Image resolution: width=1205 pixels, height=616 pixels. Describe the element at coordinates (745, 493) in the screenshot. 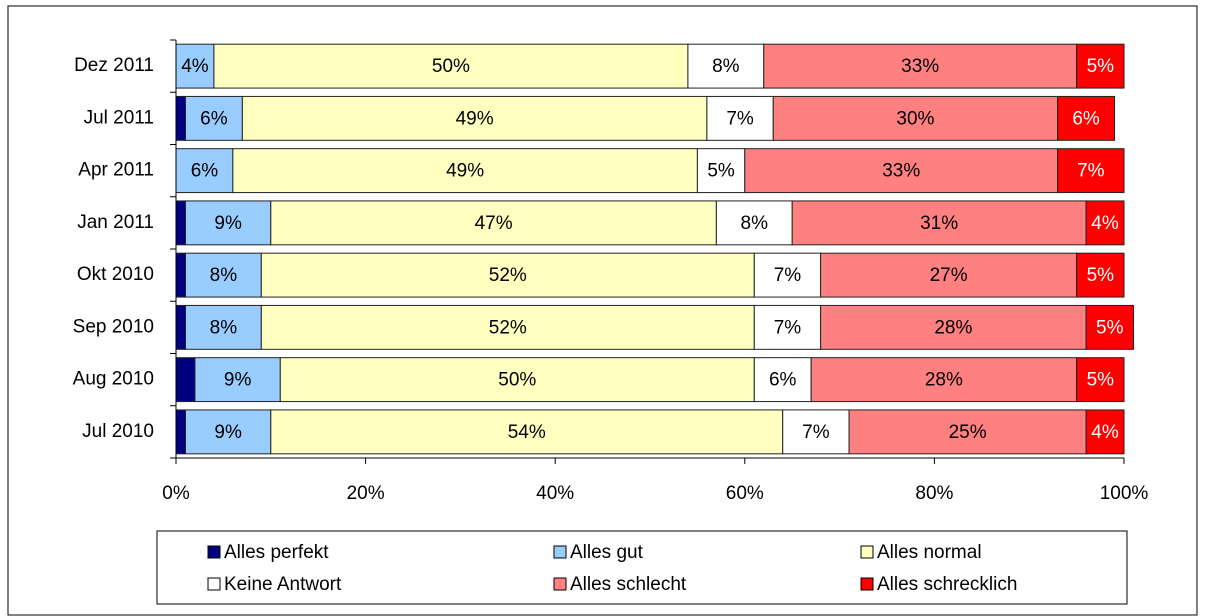

I see `x-tick-label: 60%` at that location.